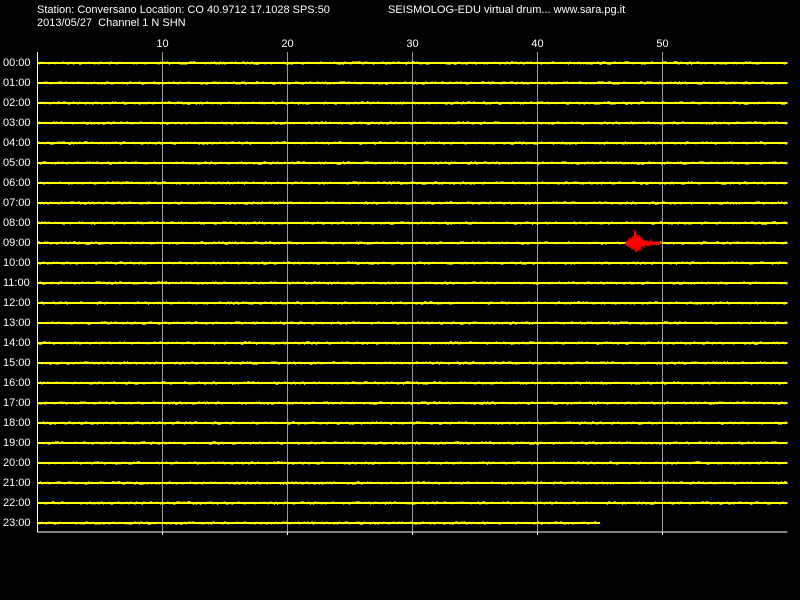 The image size is (800, 600). I want to click on row-label: 10:00, so click(17, 263).